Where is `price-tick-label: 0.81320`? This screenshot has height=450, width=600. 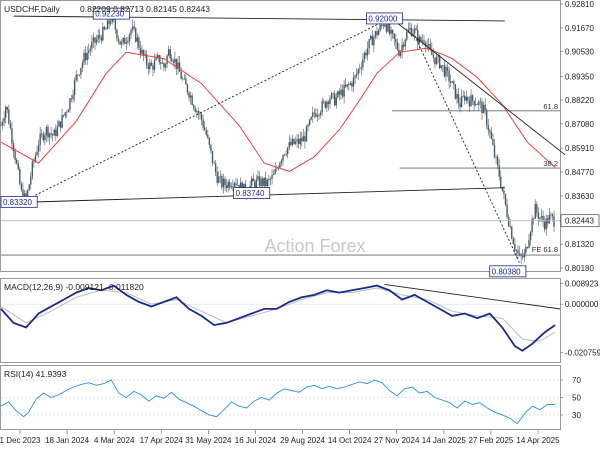 price-tick-label: 0.81320 is located at coordinates (579, 244).